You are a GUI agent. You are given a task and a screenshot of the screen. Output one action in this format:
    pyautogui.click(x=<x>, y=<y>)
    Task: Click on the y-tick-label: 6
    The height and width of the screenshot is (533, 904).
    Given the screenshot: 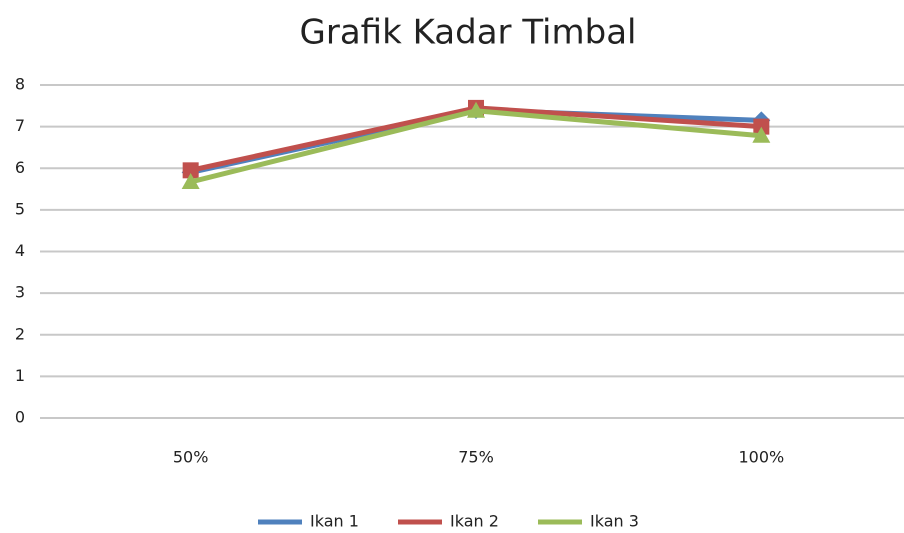 What is the action you would take?
    pyautogui.click(x=20, y=167)
    